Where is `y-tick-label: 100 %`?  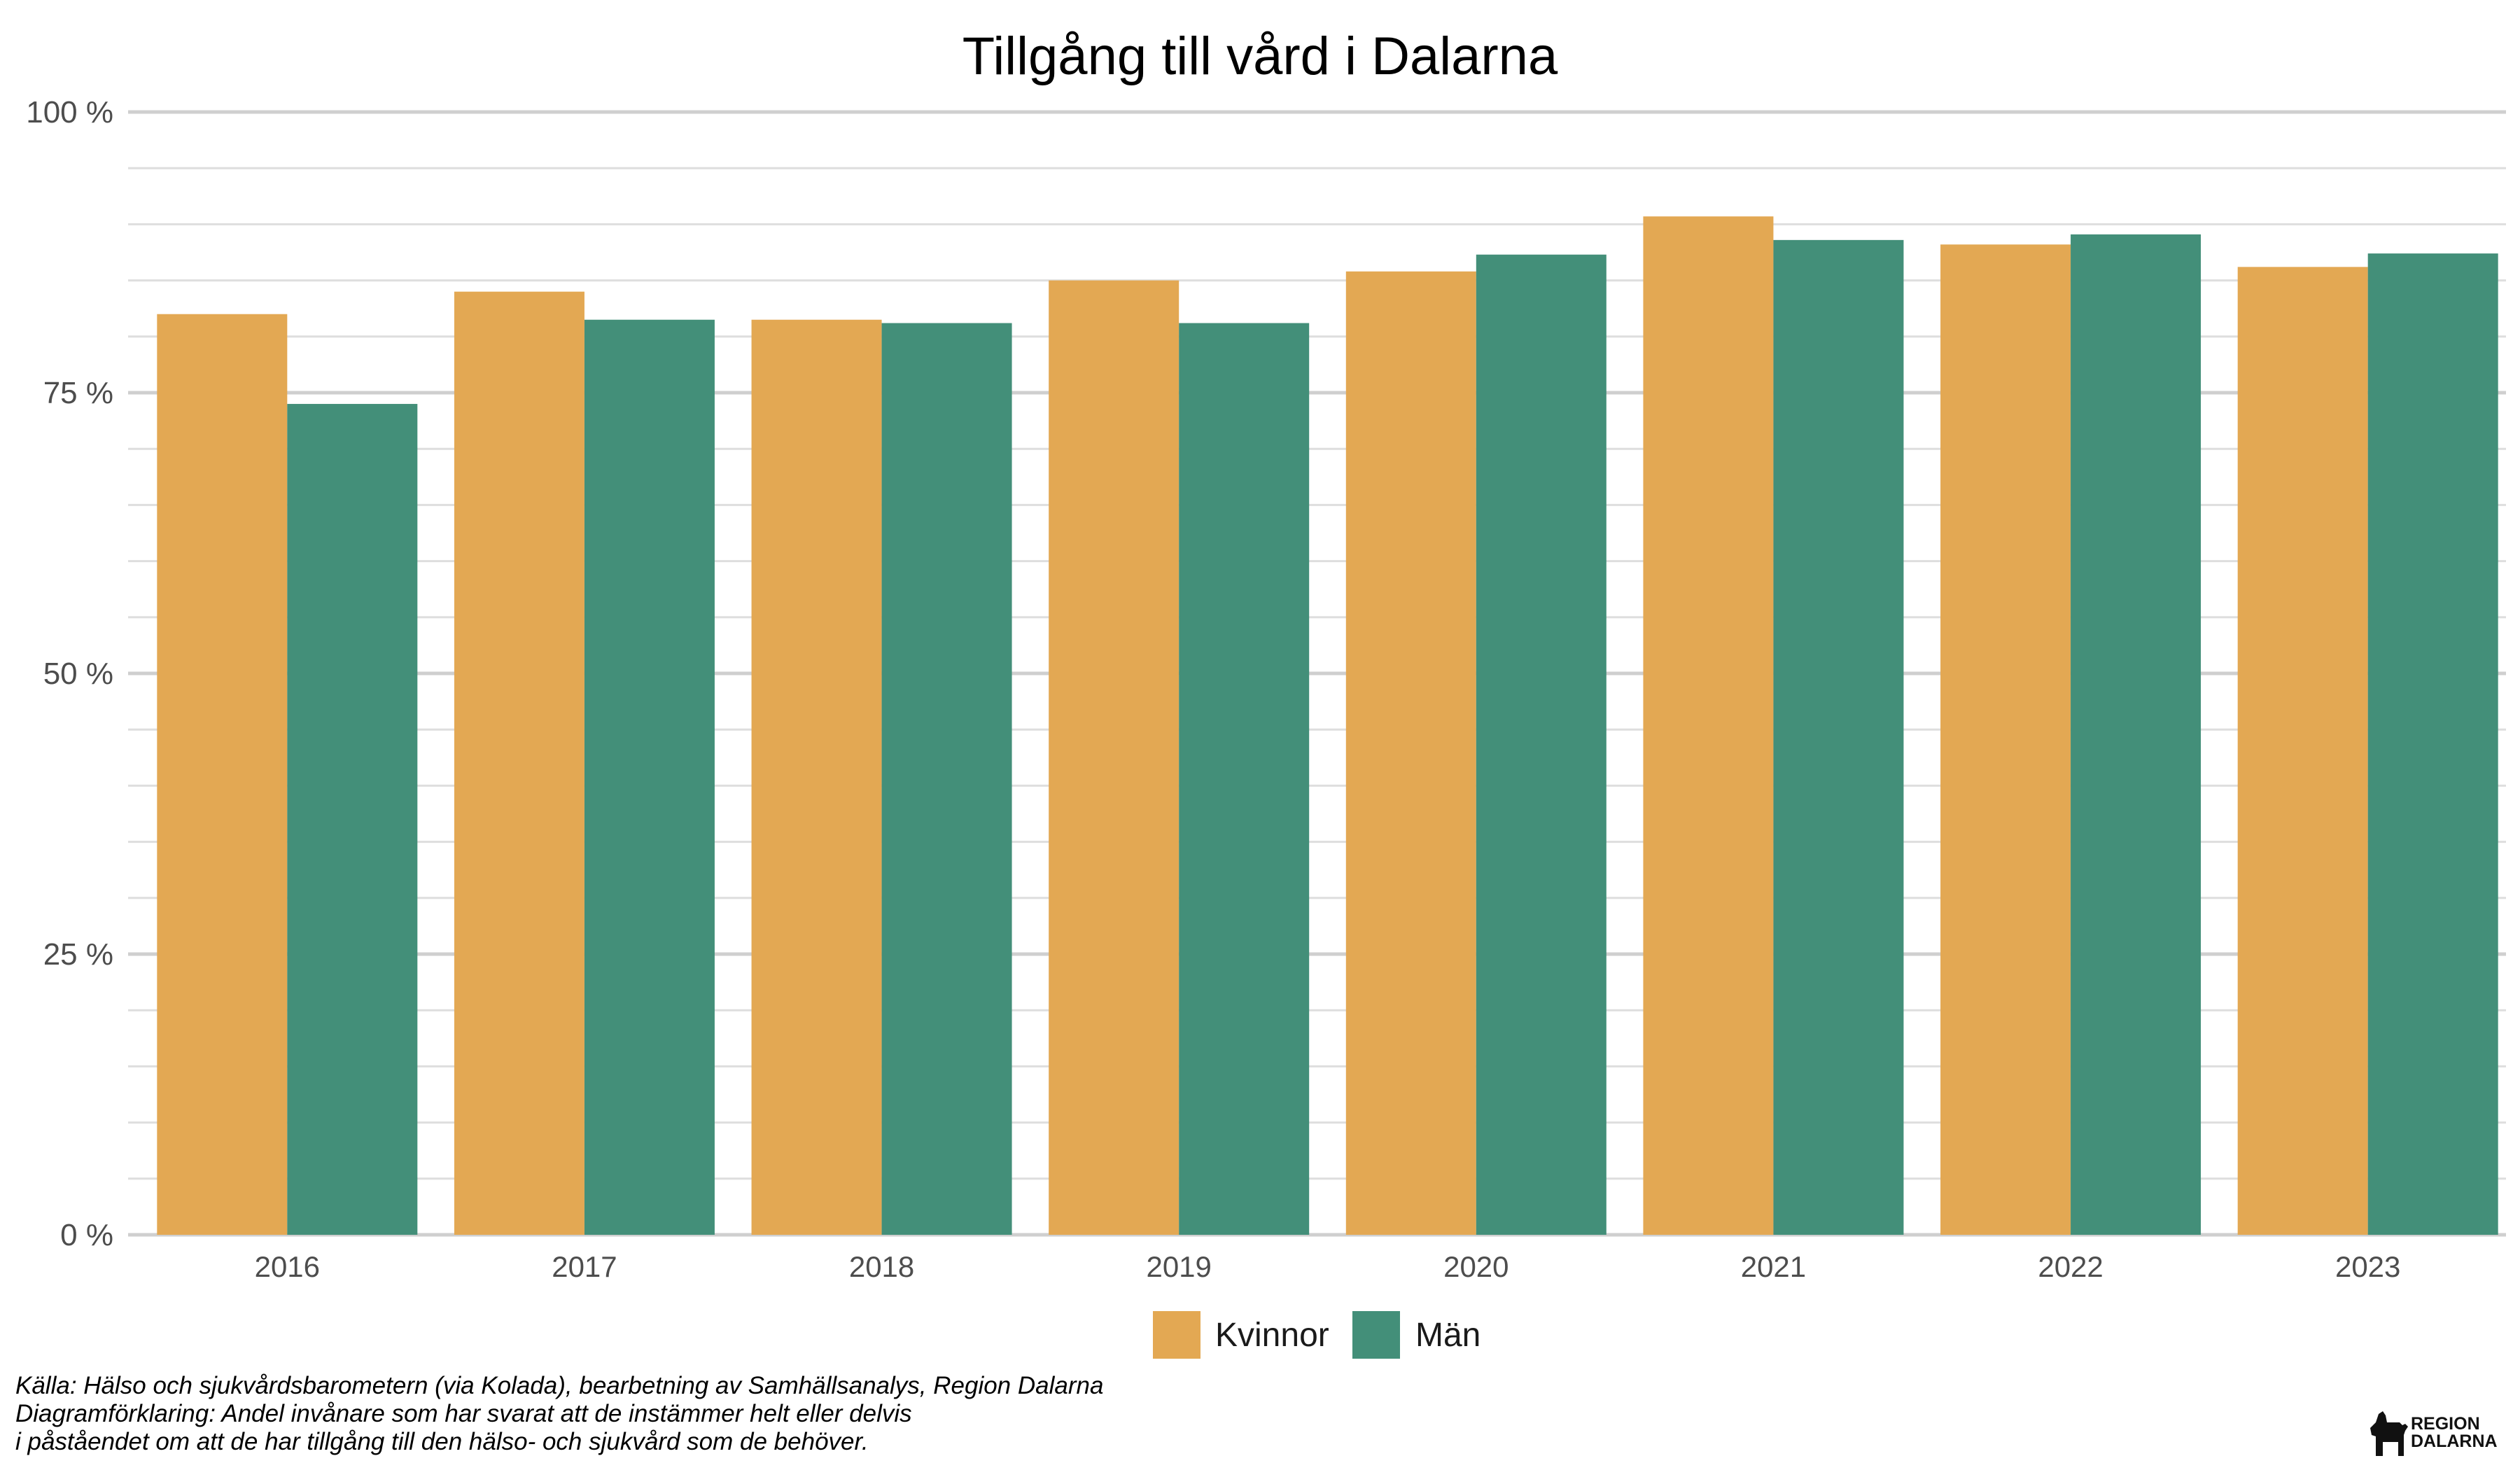 y-tick-label: 100 % is located at coordinates (69, 112).